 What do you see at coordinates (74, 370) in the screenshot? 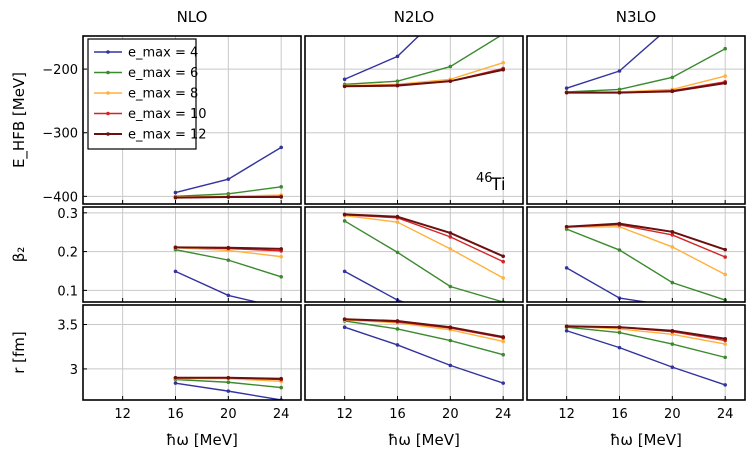
I see `y-tick-label: 3` at bounding box center [74, 370].